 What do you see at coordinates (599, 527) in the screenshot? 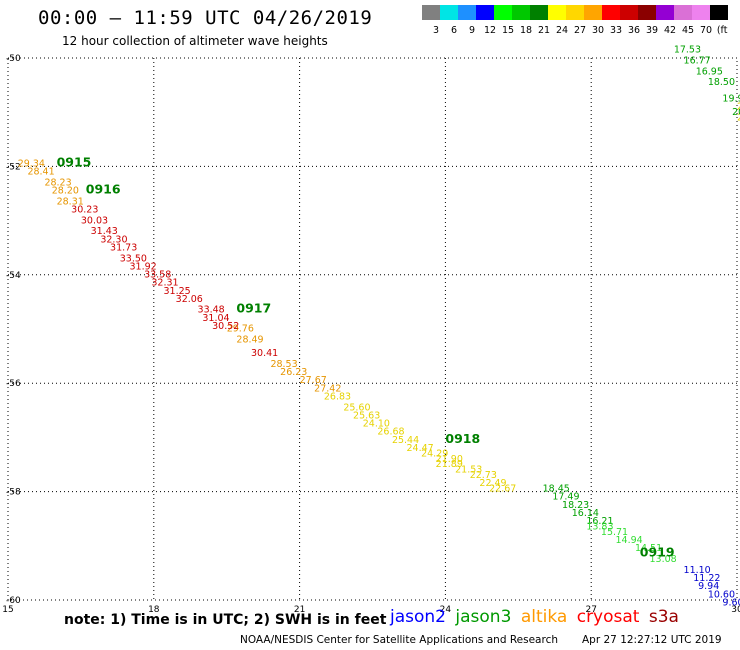
I see `swh-value-label: 13.83` at bounding box center [599, 527].